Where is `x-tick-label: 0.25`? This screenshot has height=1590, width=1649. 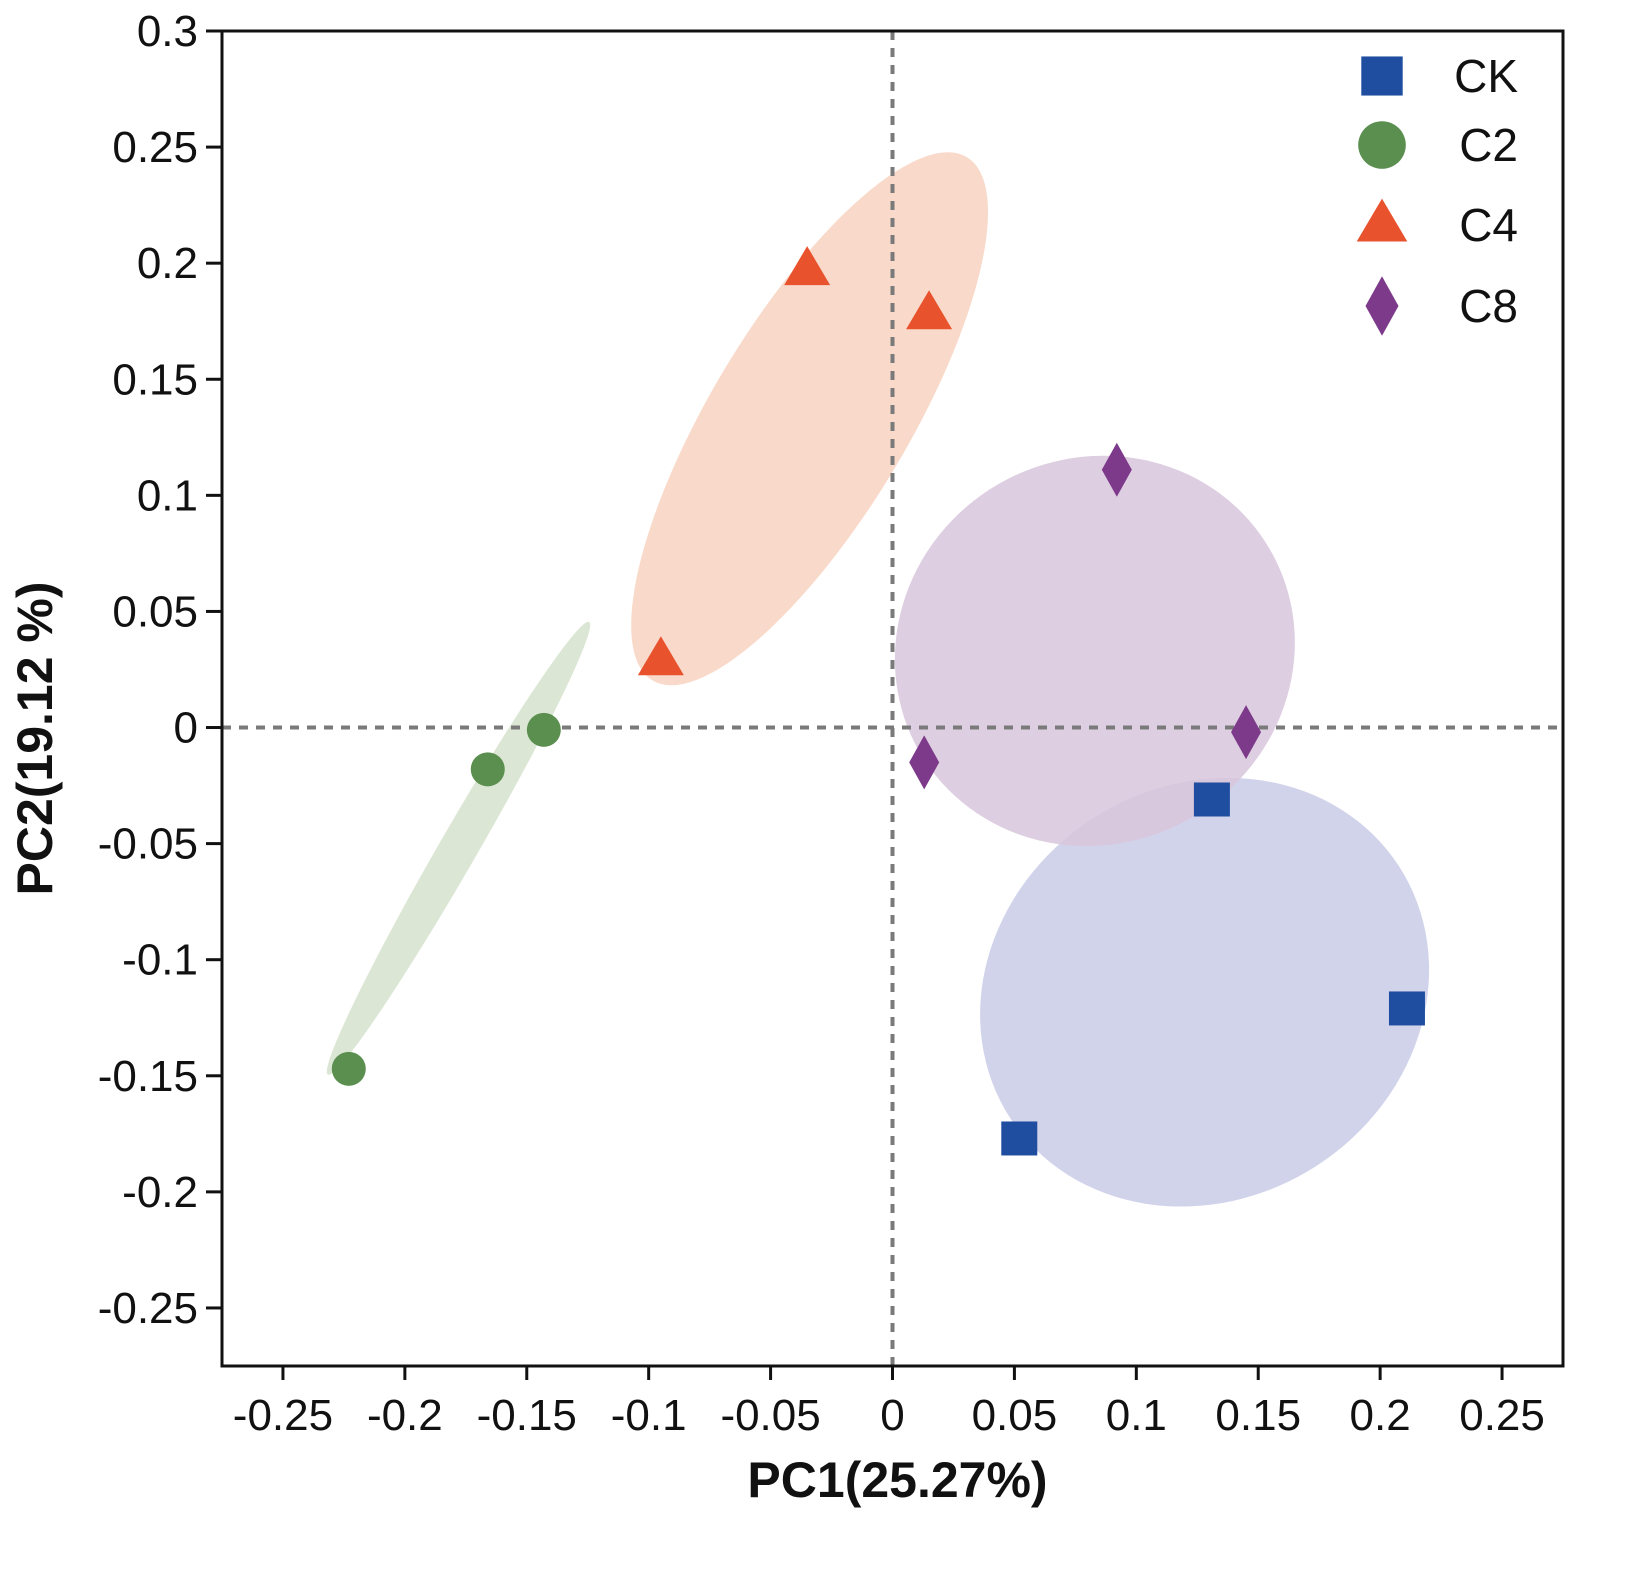
x-tick-label: 0.25 is located at coordinates (1502, 1415).